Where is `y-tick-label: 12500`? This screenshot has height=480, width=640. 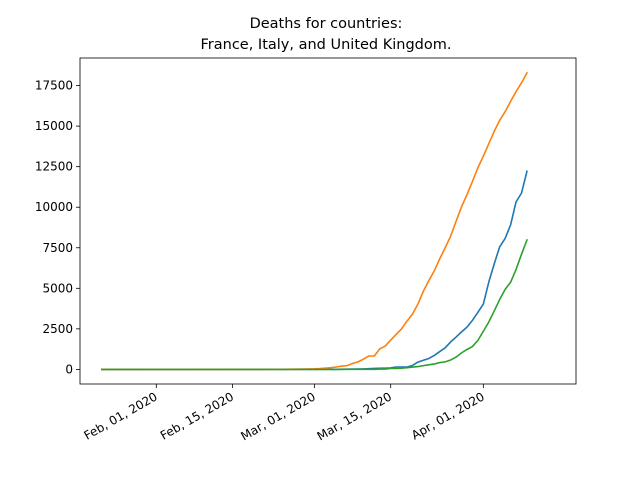
y-tick-label: 12500 is located at coordinates (54, 167).